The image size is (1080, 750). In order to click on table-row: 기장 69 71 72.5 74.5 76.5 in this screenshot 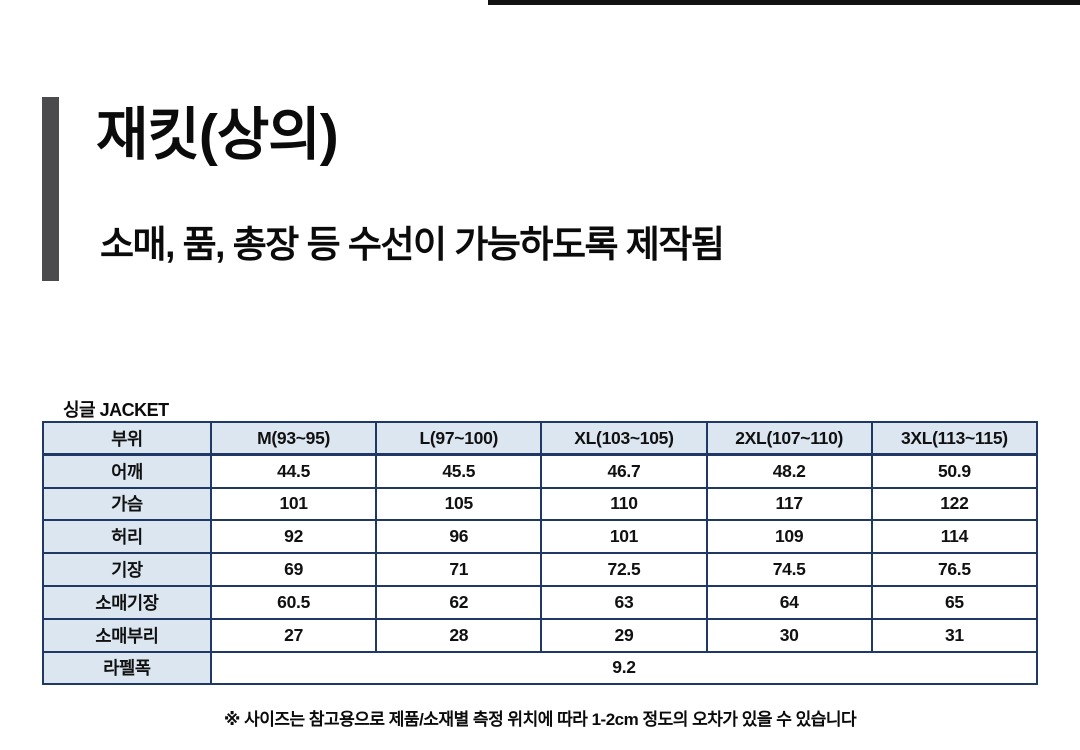, I will do `click(540, 569)`.